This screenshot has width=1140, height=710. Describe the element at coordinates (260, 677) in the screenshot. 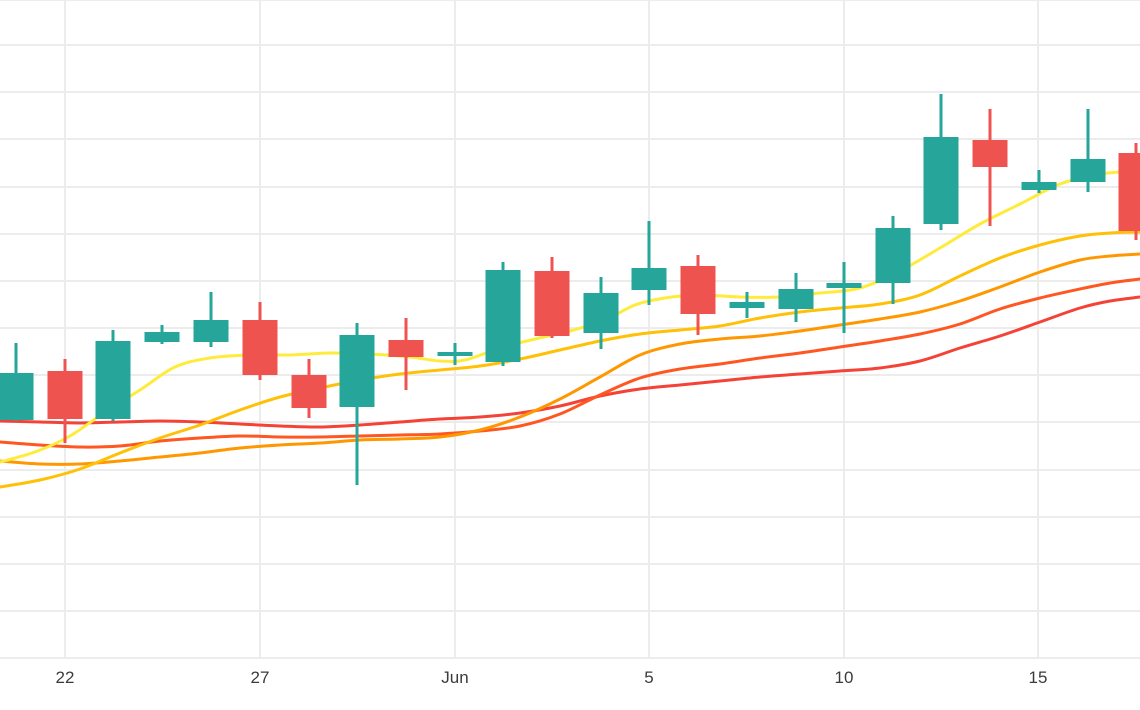

I see `x-tick-label: 27` at that location.